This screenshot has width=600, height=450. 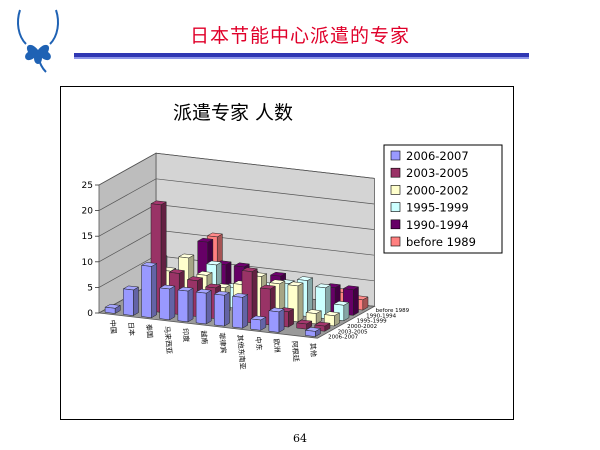 I want to click on y-tick-label: 25, so click(x=87, y=186).